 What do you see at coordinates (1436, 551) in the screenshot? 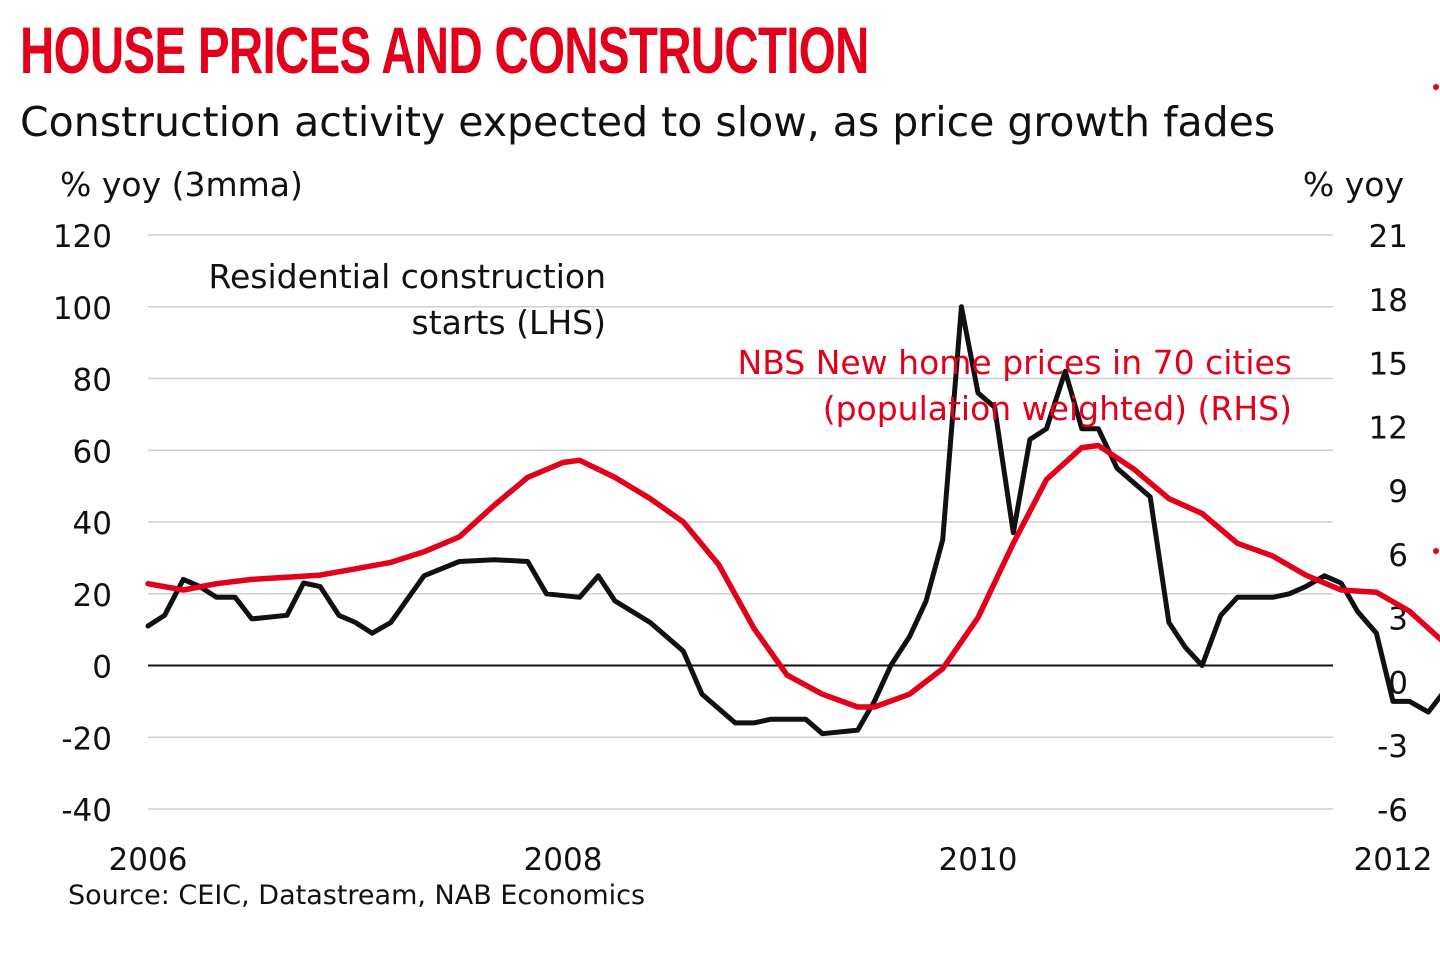
I see `decorative-dot-bottom` at bounding box center [1436, 551].